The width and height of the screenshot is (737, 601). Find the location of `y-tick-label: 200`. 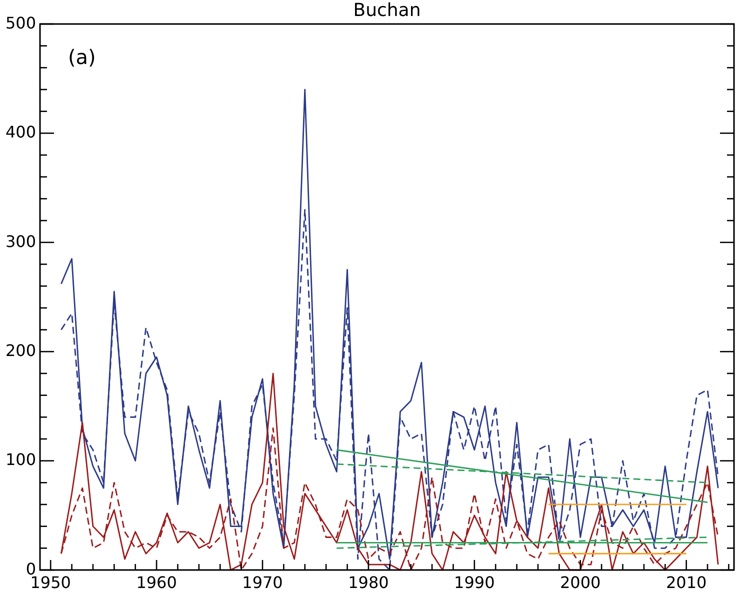

y-tick-label: 200 is located at coordinates (20, 350).